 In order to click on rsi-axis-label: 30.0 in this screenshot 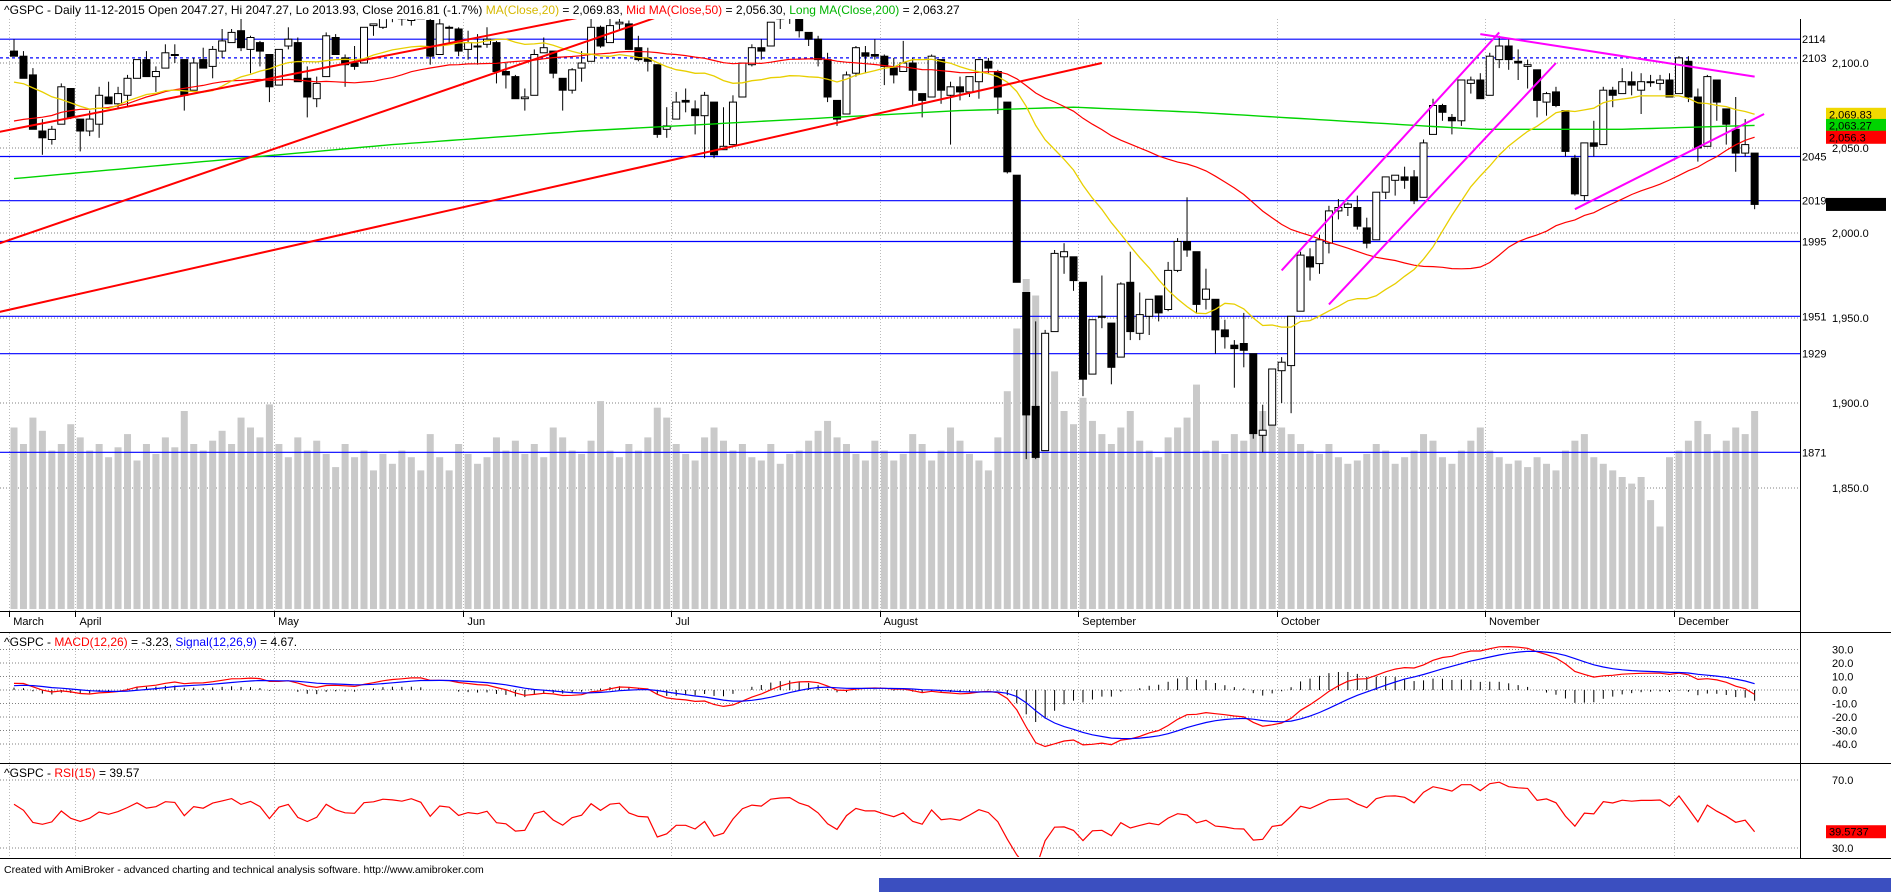, I will do `click(1842, 849)`.